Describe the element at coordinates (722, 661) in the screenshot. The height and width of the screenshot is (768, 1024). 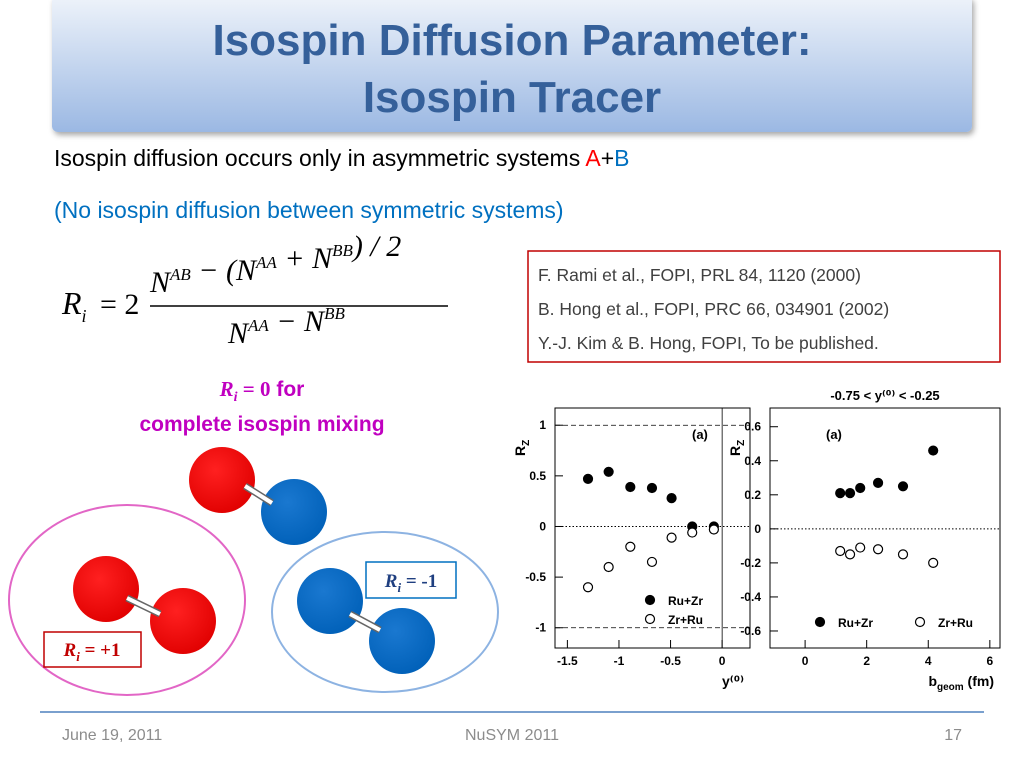
I see `x-tick-label: 0` at that location.